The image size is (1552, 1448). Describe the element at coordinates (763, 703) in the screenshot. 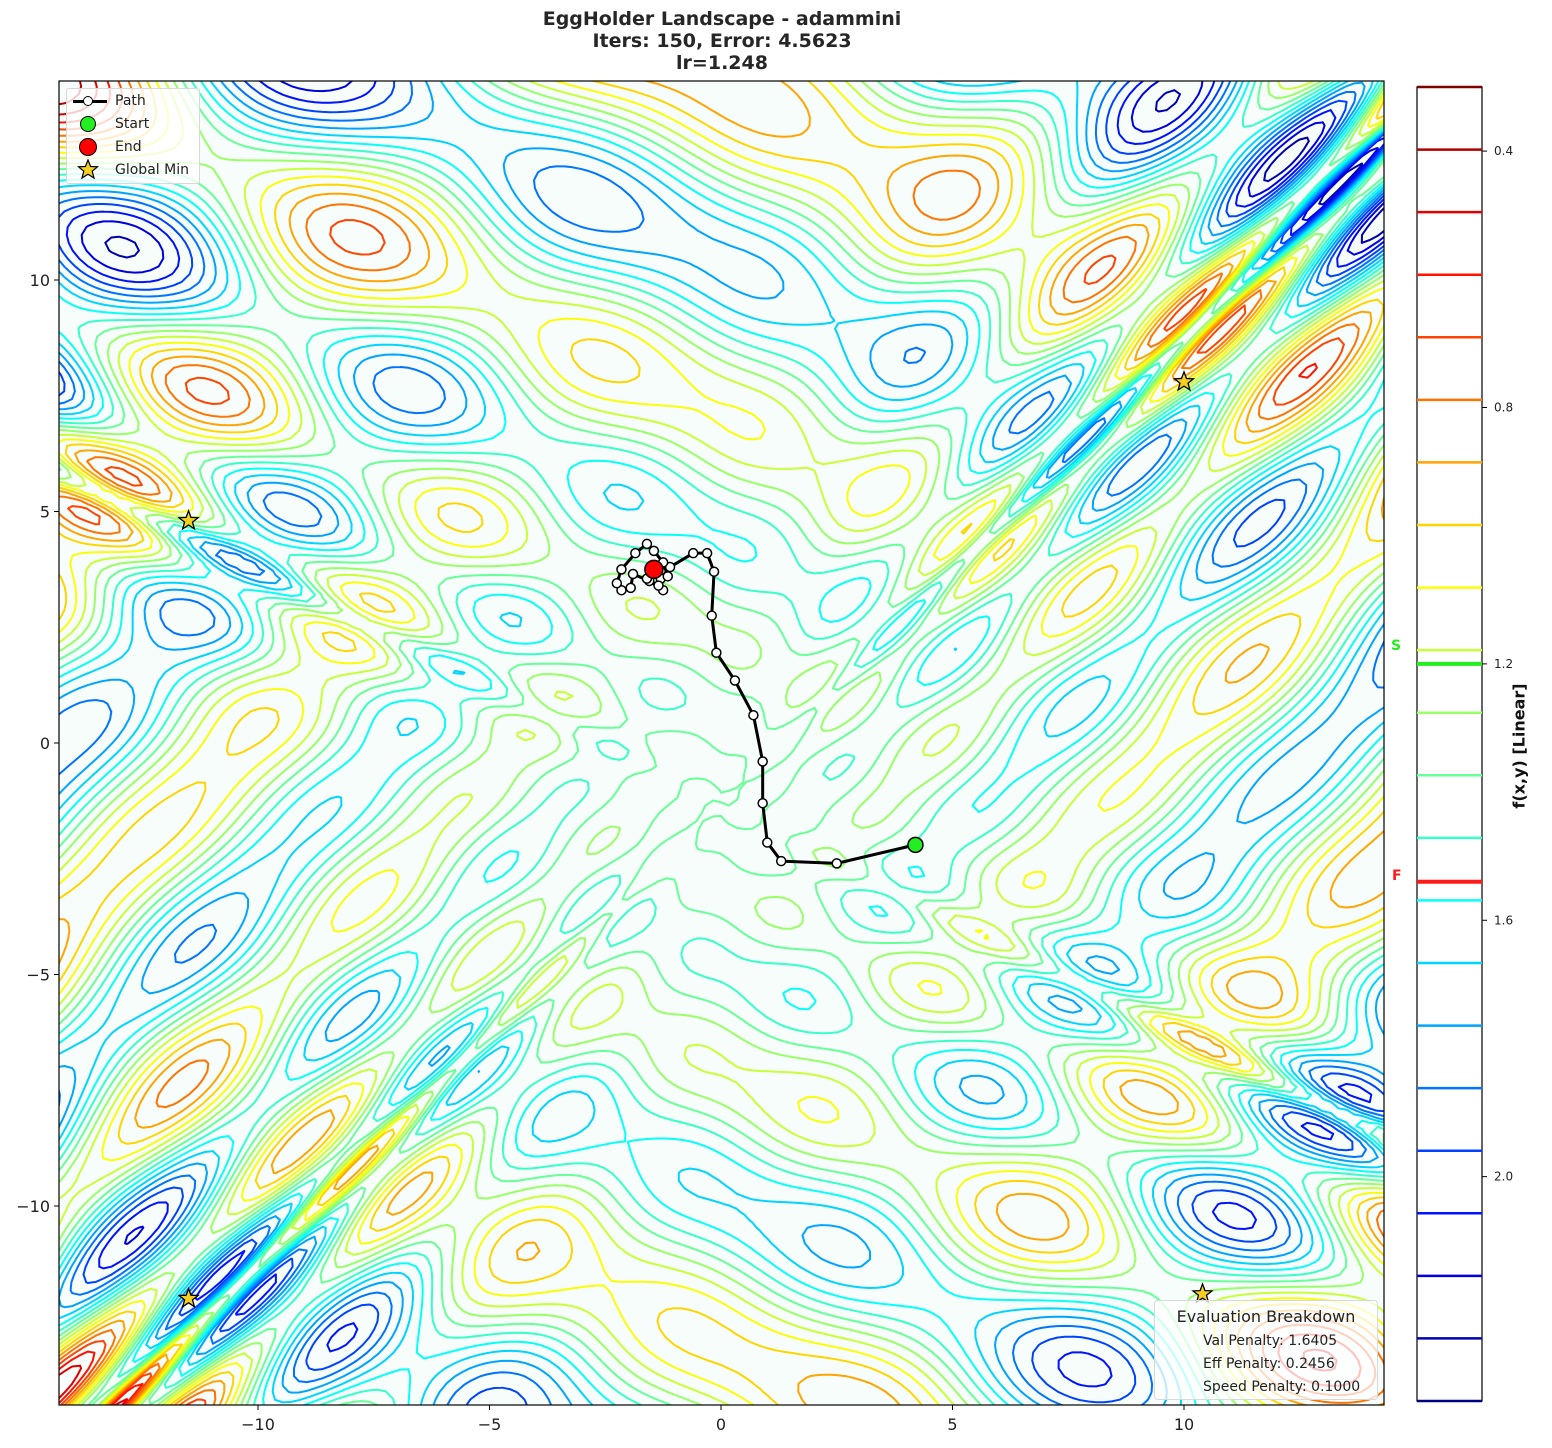

I see `optimizer-path` at that location.